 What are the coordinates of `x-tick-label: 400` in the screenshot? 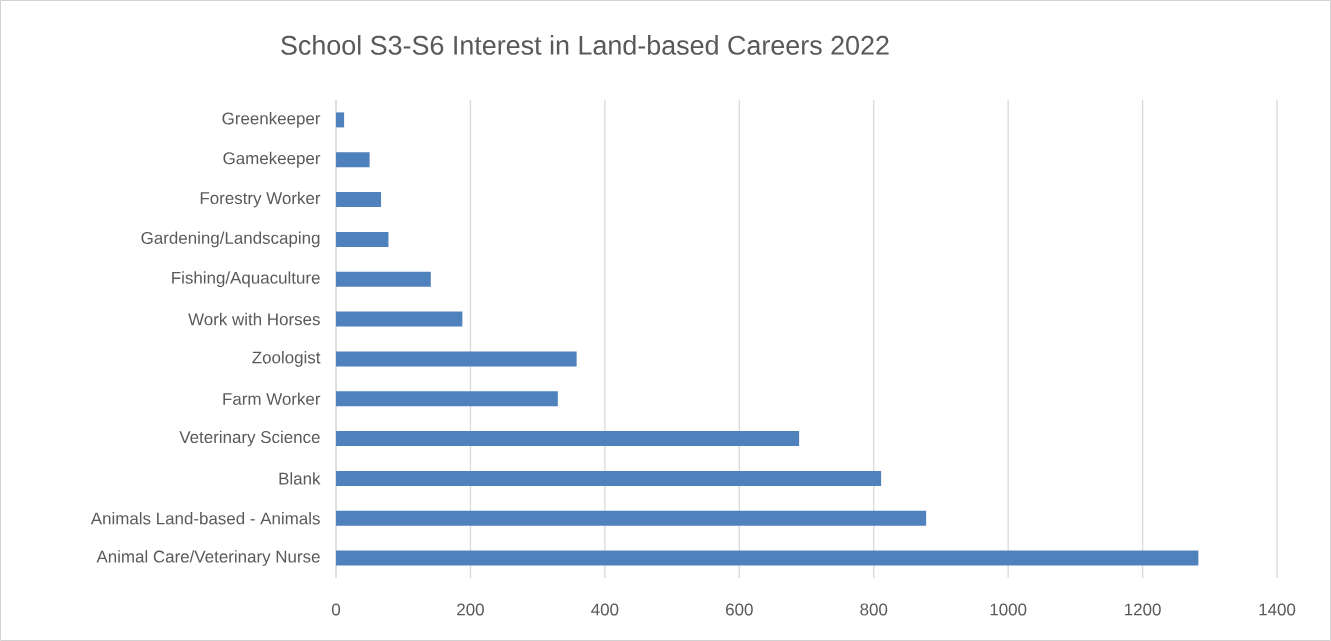 It's located at (605, 609).